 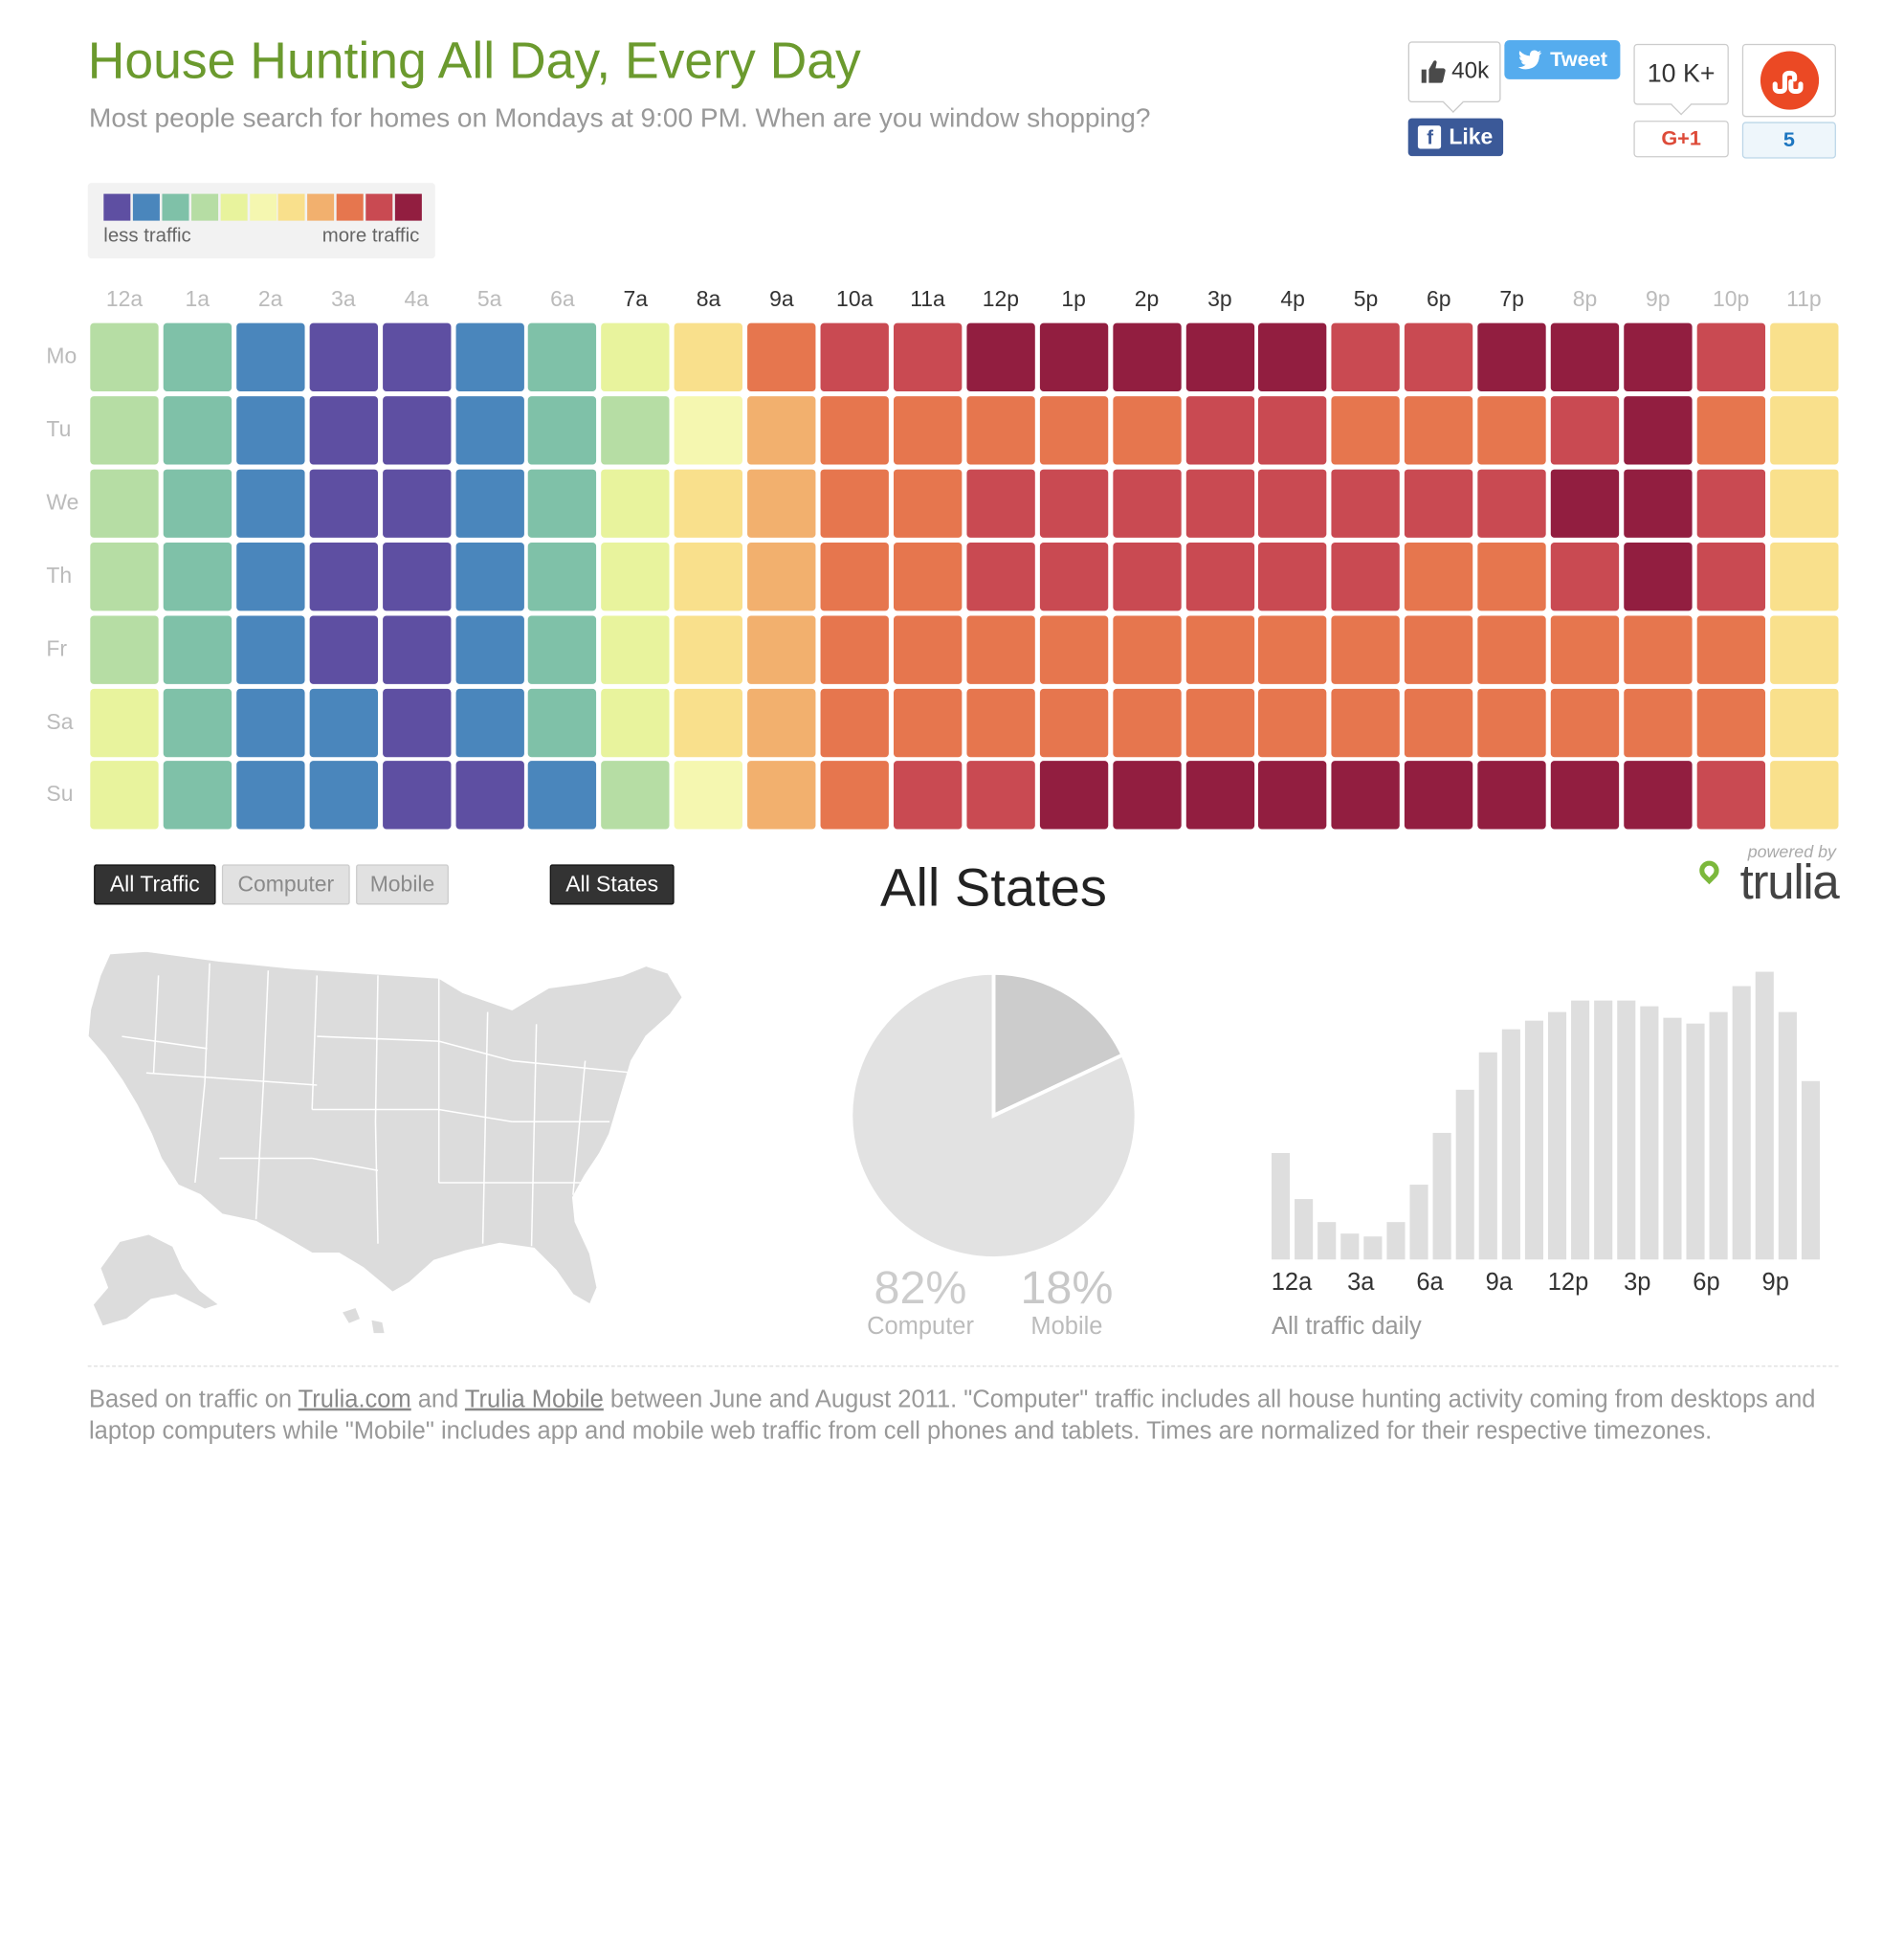 What do you see at coordinates (1681, 140) in the screenshot?
I see `google-plus-button: G+1` at bounding box center [1681, 140].